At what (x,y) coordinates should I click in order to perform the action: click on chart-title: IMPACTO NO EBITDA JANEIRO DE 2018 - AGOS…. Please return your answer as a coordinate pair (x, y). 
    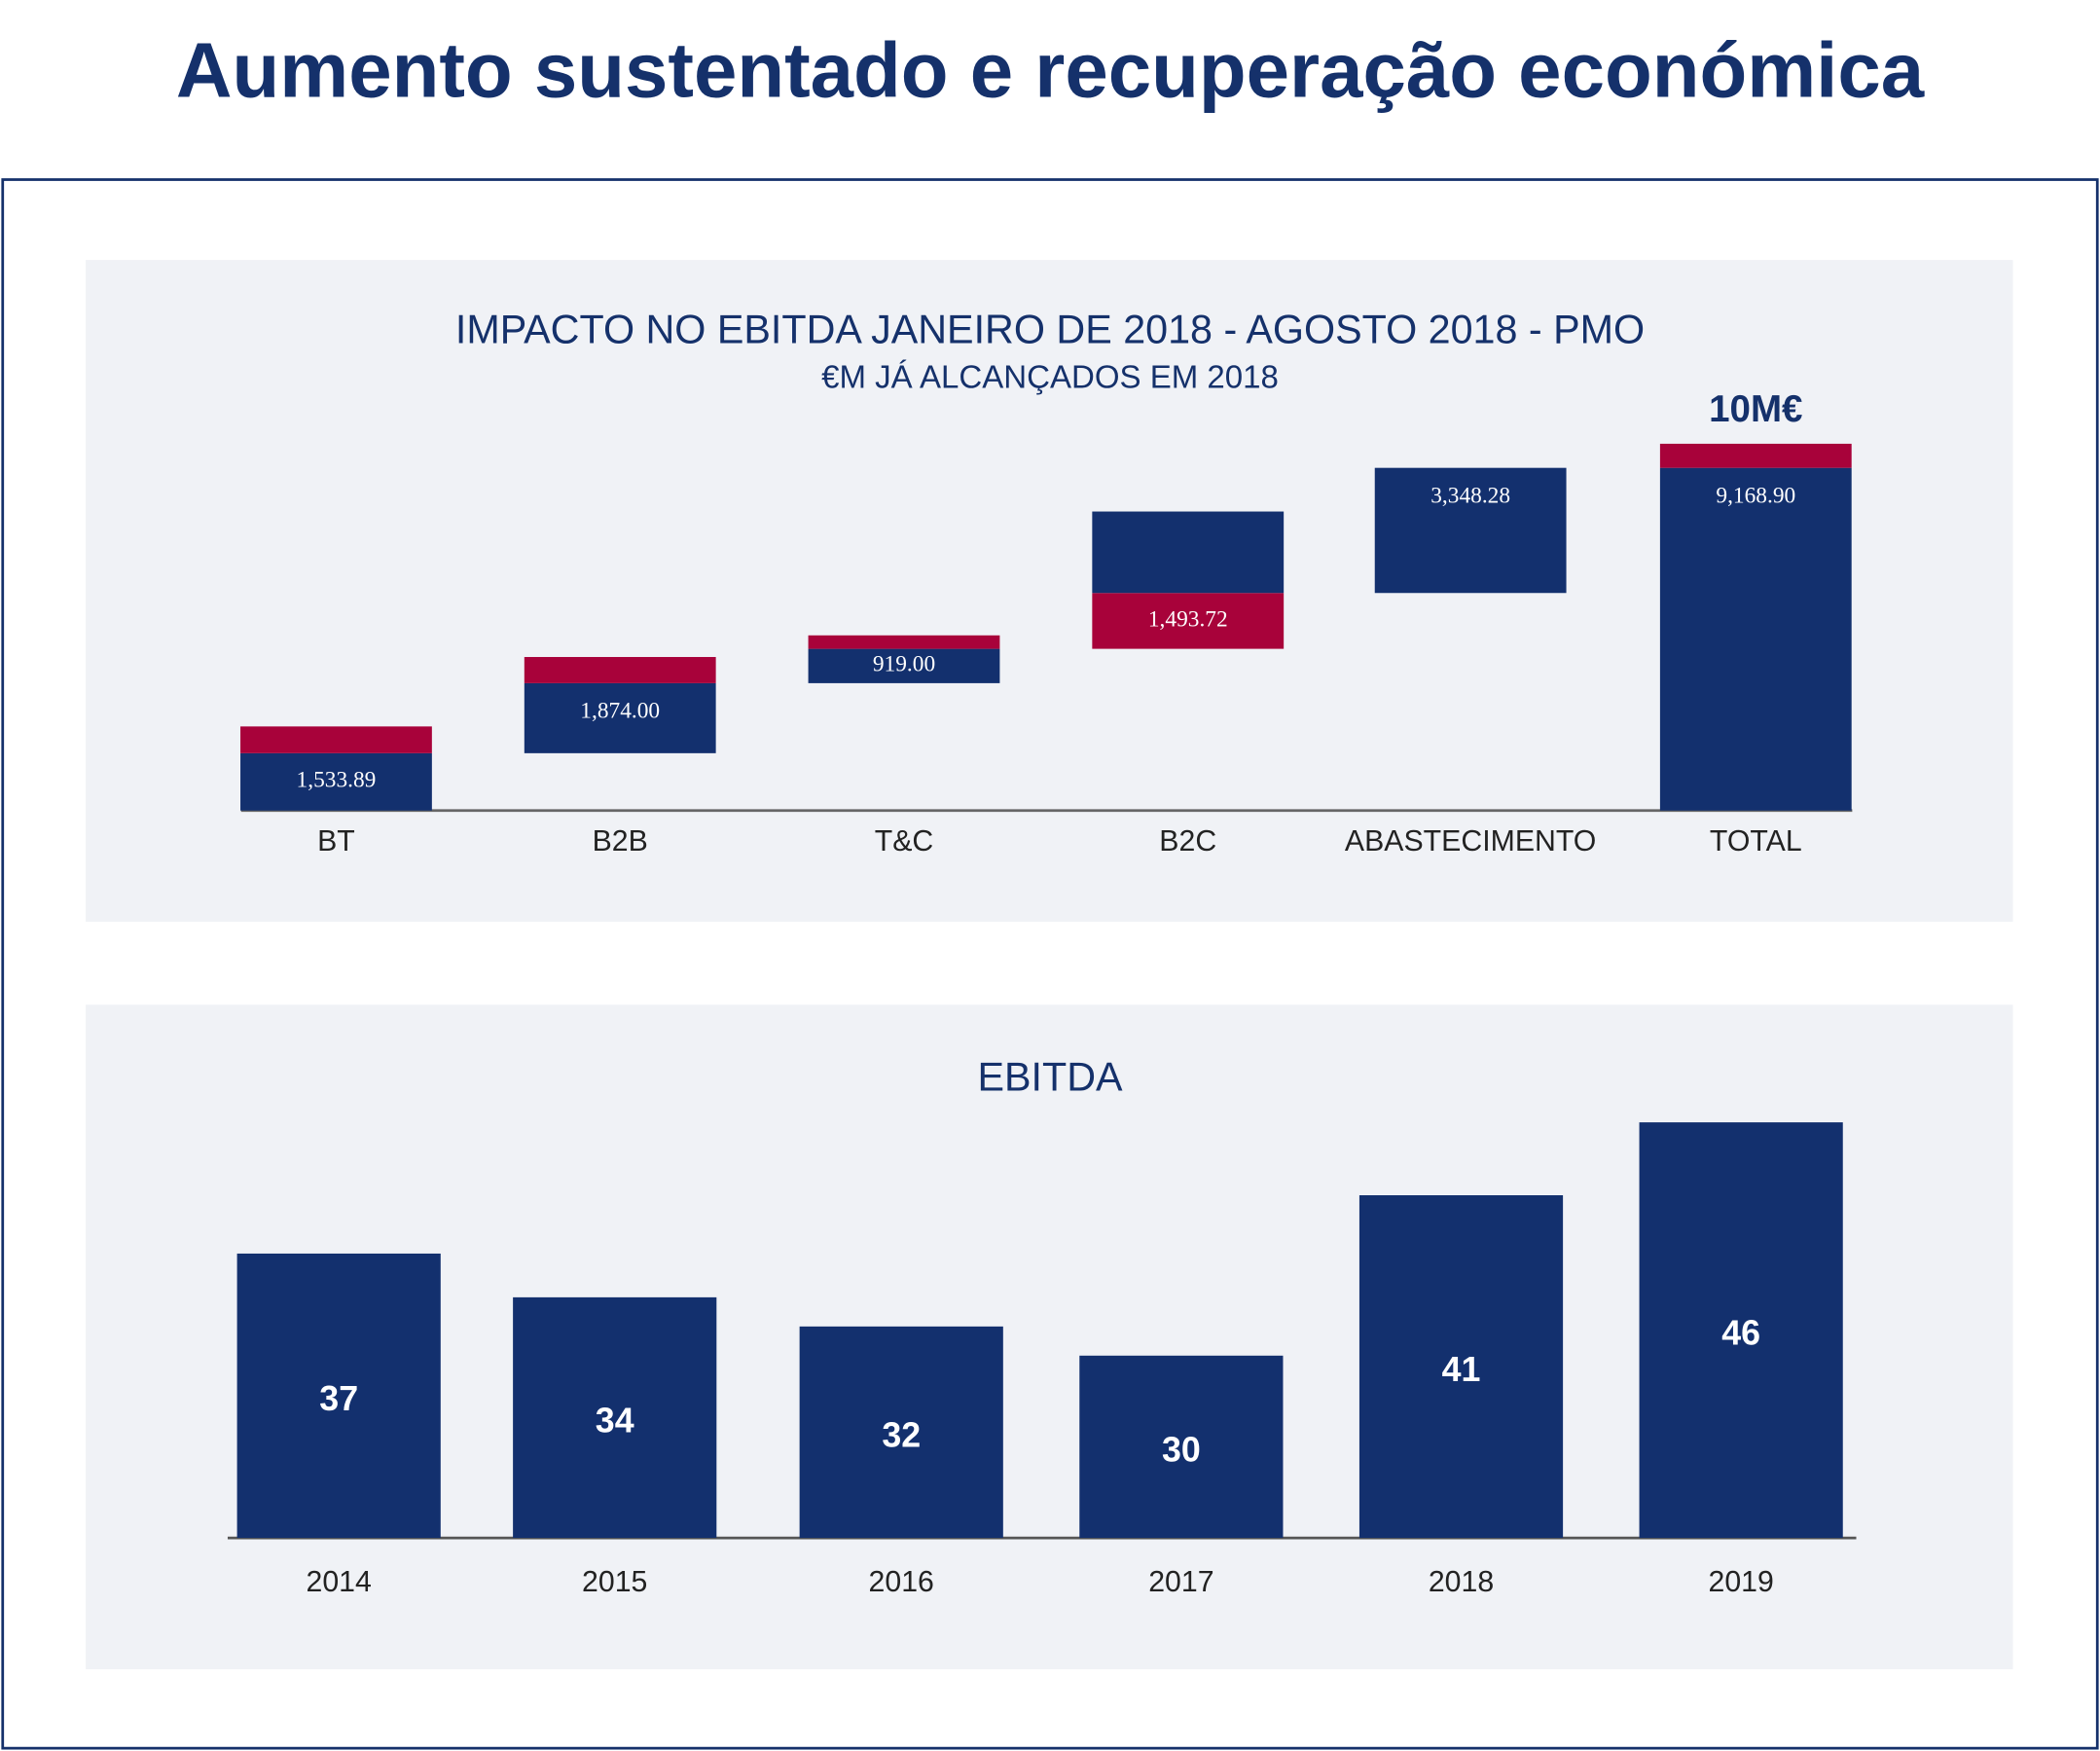
    Looking at the image, I should click on (1050, 329).